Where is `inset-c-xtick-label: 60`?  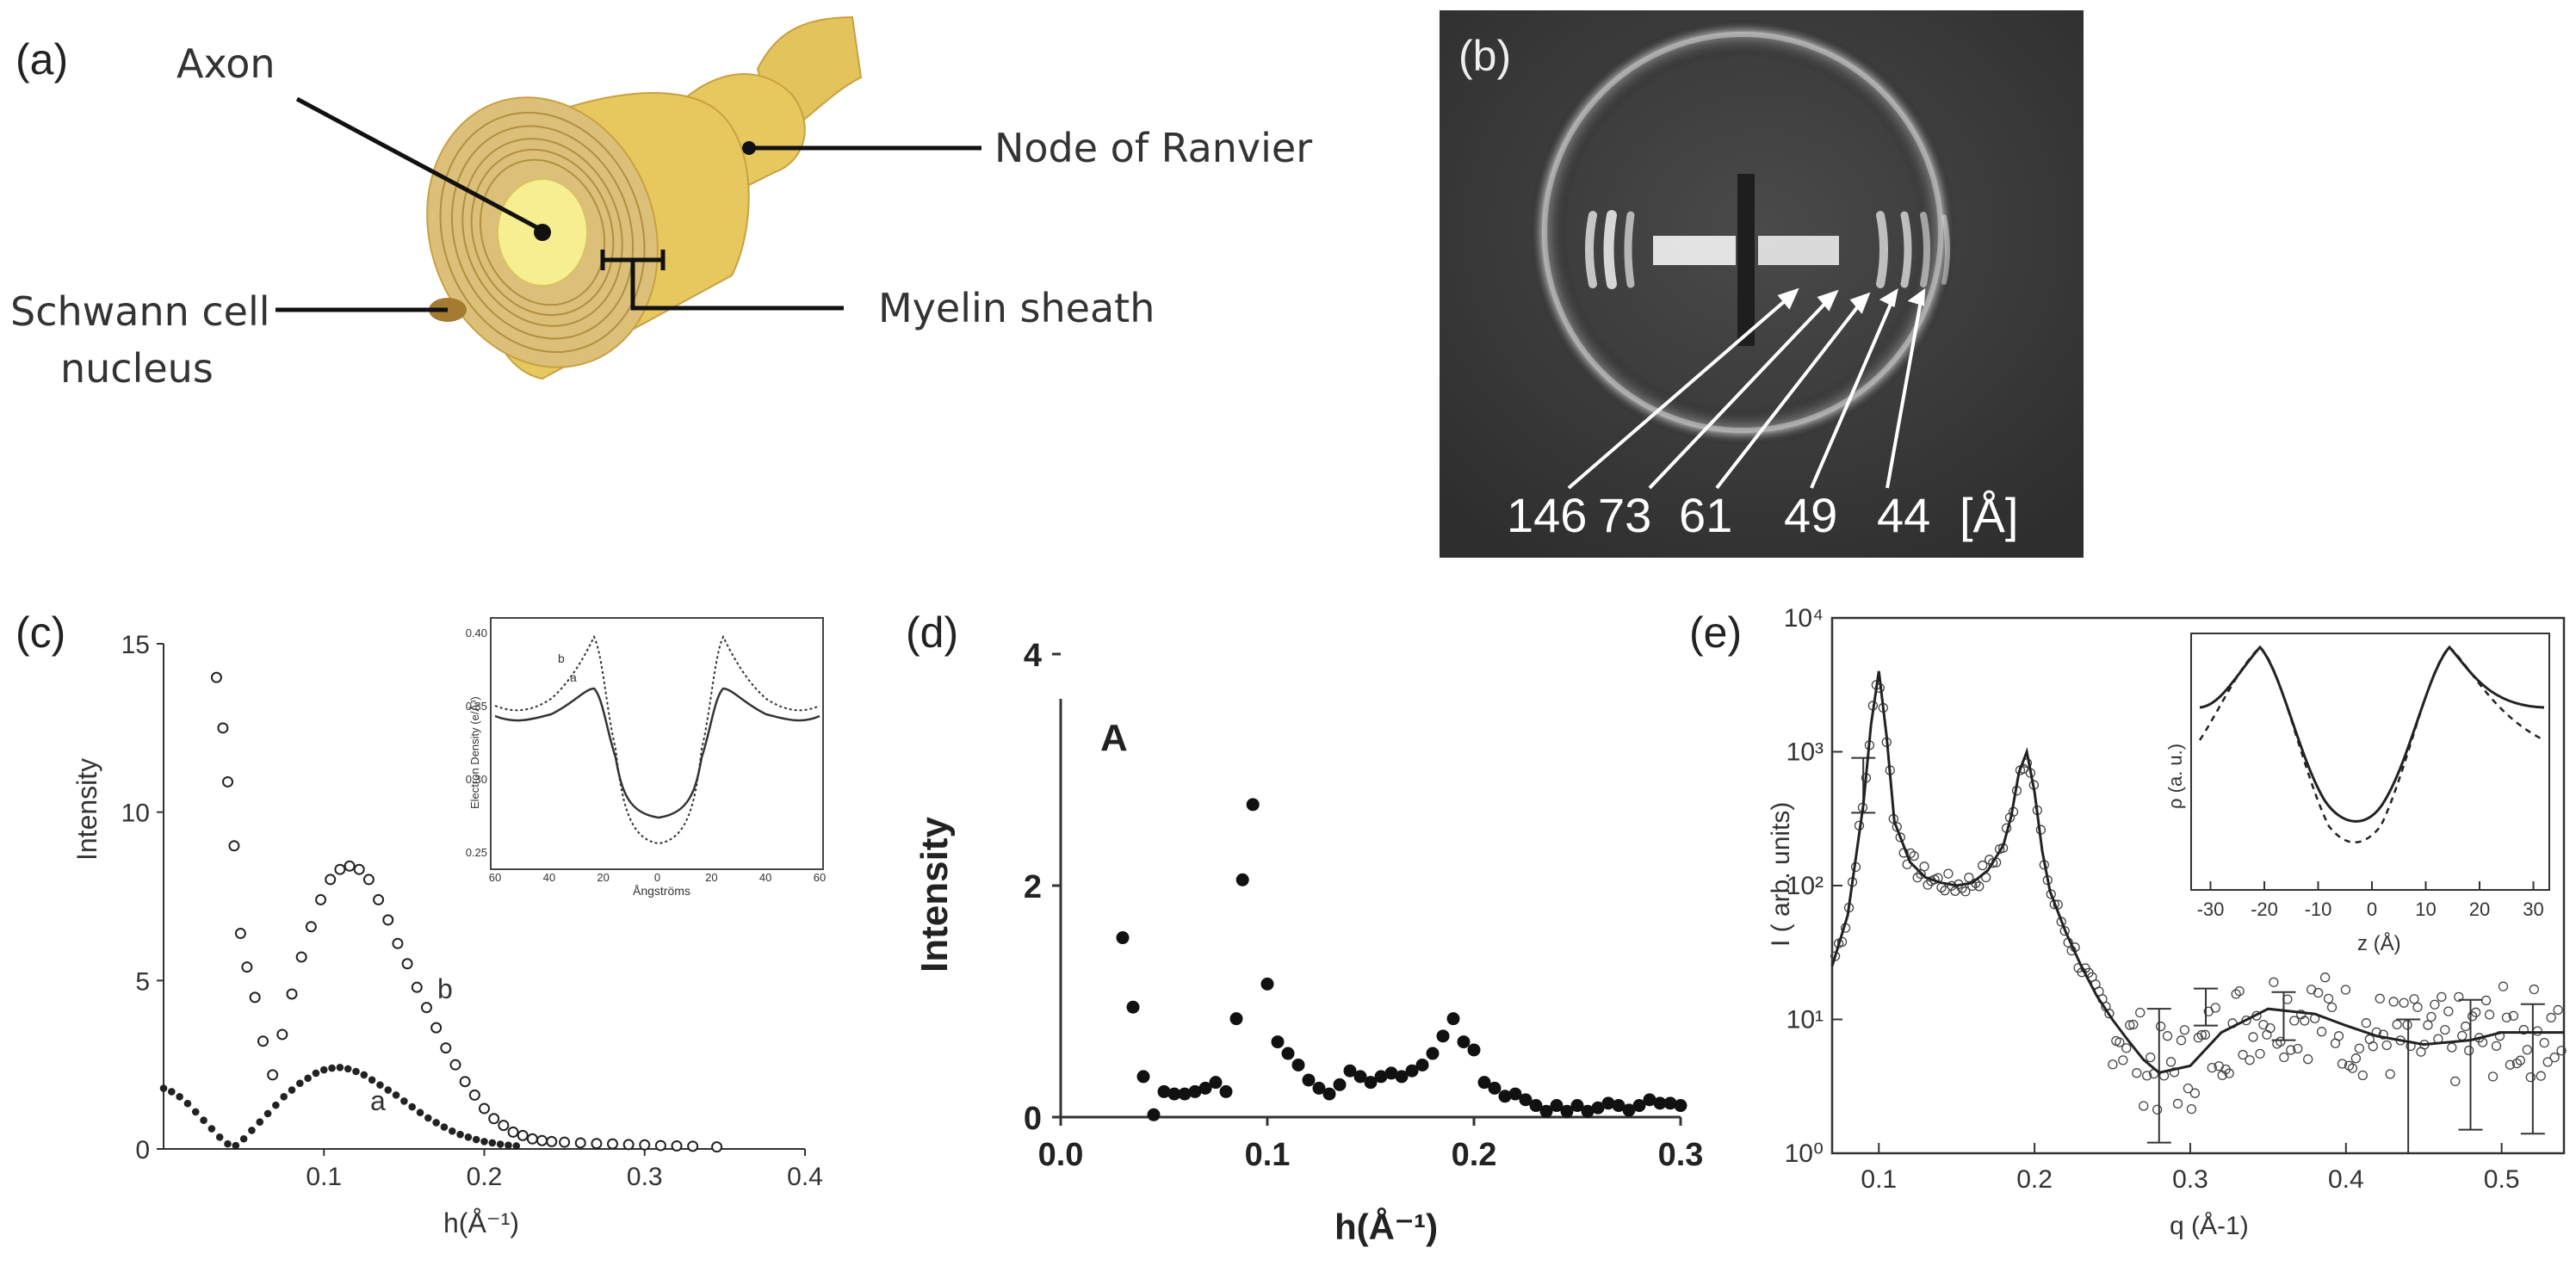 inset-c-xtick-label: 60 is located at coordinates (820, 877).